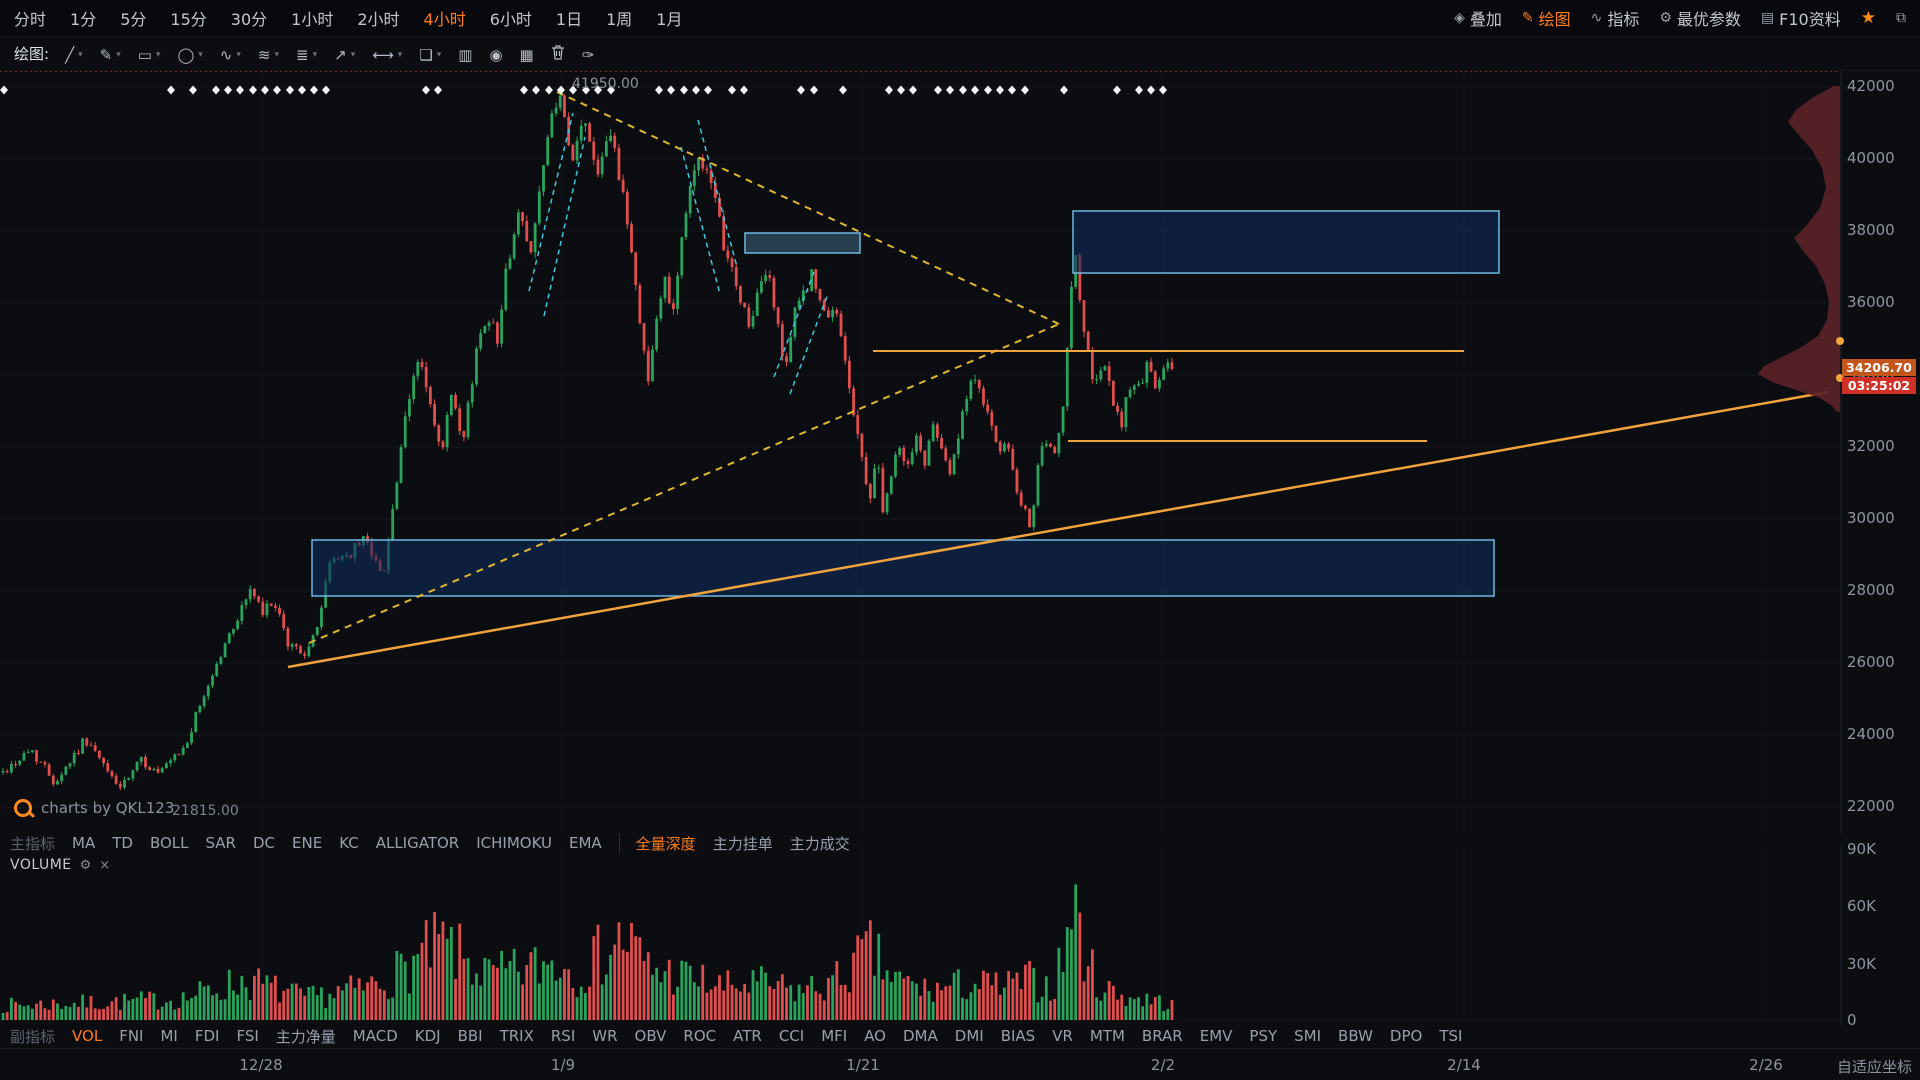 The image size is (1920, 1080). Describe the element at coordinates (569, 19) in the screenshot. I see `timeframe-1日: 1日` at that location.